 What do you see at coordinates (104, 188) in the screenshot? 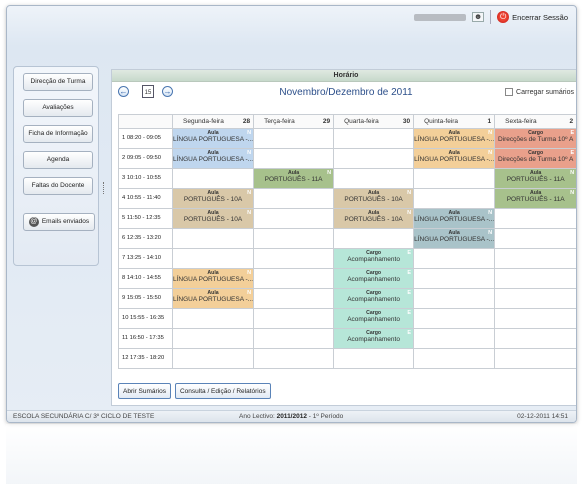
I see `splitter-handle` at bounding box center [104, 188].